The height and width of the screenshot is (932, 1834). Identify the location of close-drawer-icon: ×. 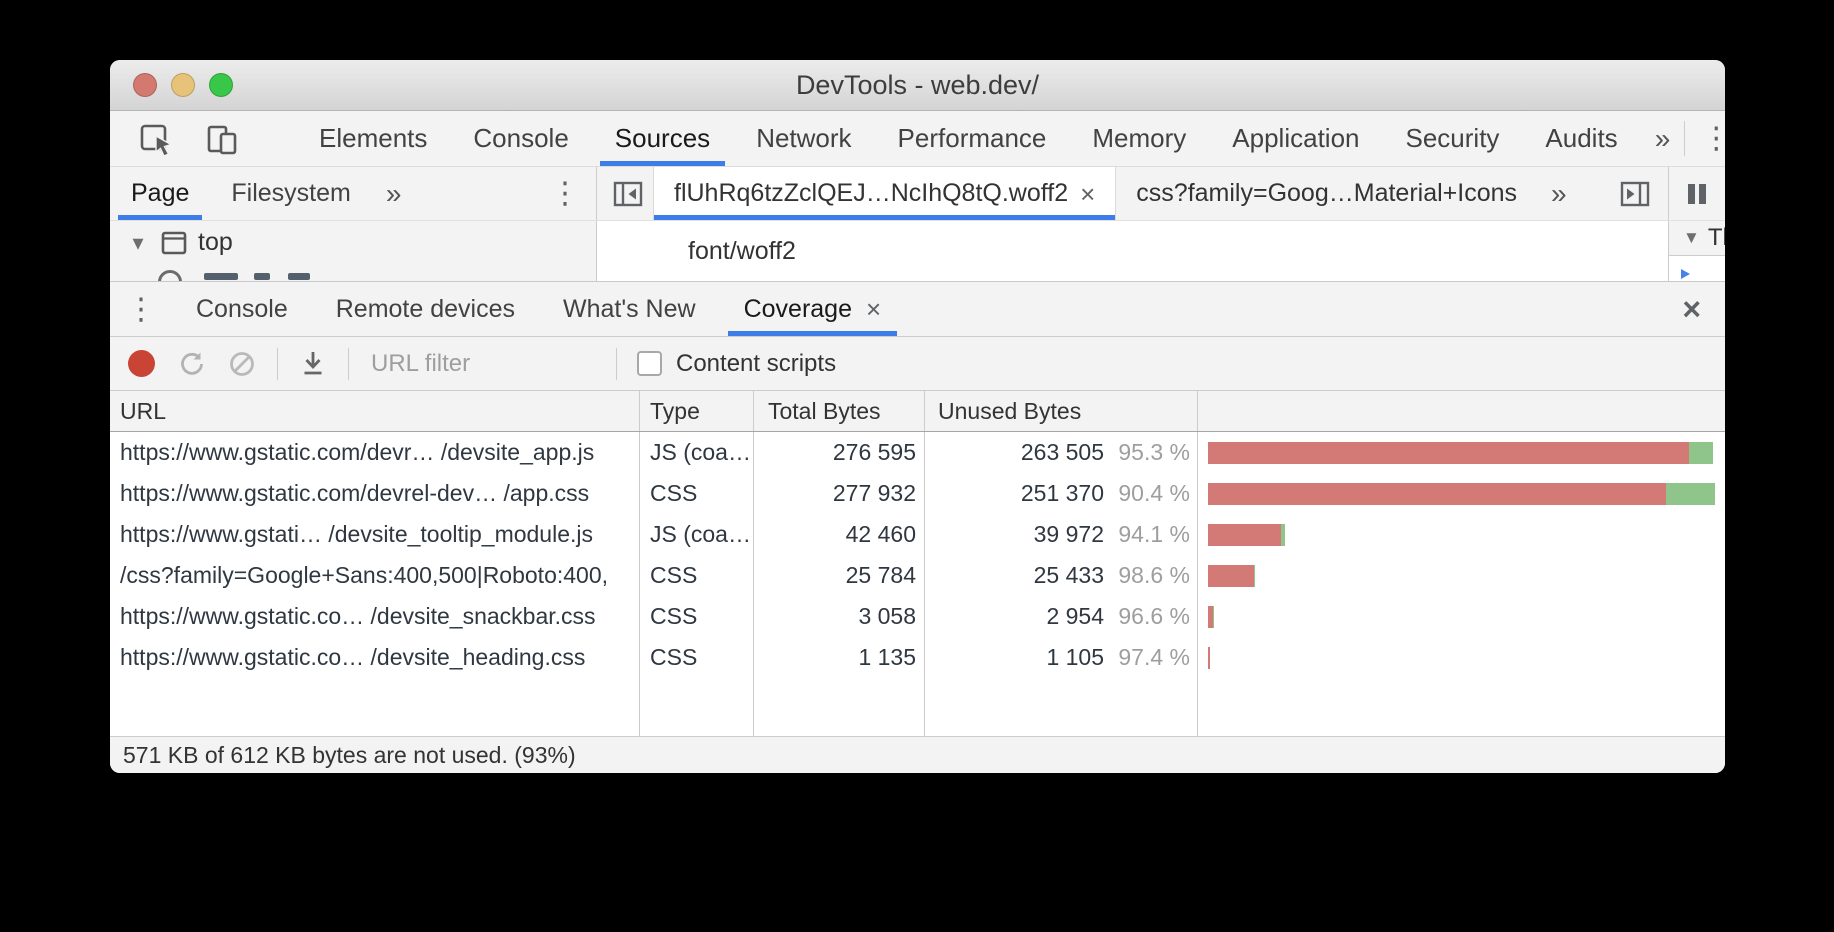
(1691, 308).